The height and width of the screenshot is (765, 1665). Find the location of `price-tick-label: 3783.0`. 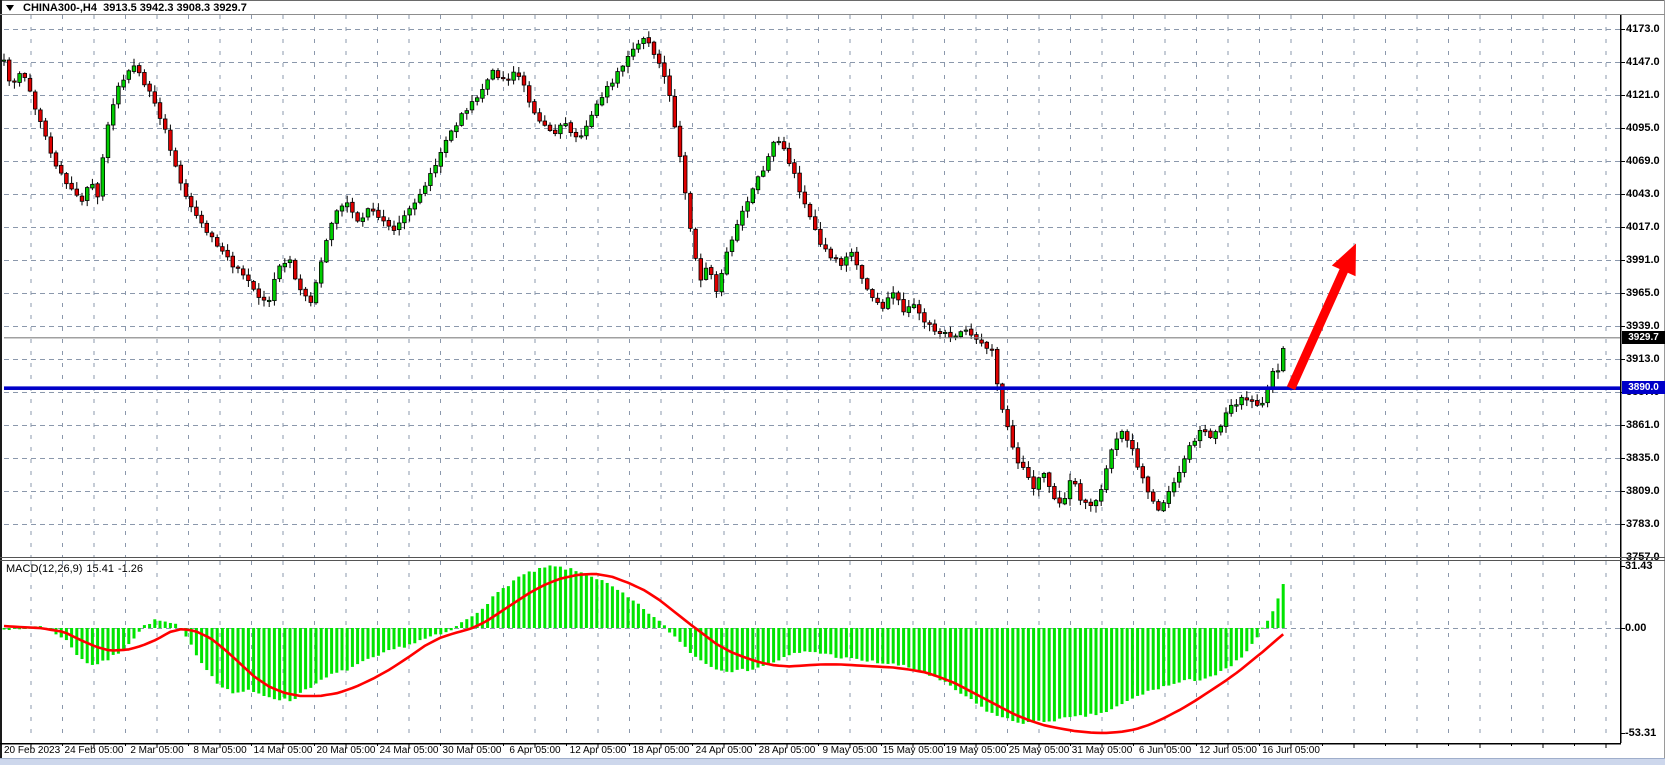

price-tick-label: 3783.0 is located at coordinates (1643, 524).